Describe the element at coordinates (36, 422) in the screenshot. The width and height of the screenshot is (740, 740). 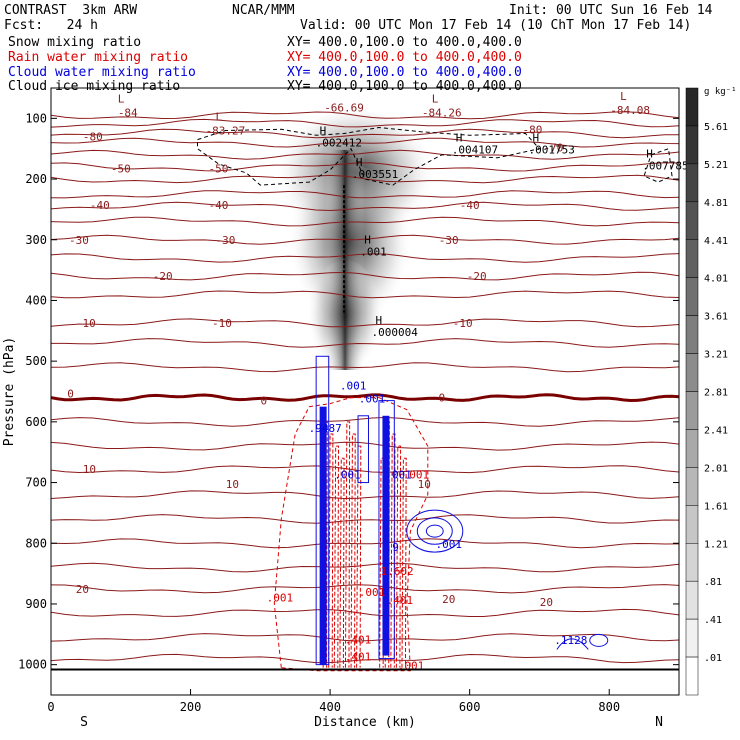
I see `y-tick-label: 600` at that location.